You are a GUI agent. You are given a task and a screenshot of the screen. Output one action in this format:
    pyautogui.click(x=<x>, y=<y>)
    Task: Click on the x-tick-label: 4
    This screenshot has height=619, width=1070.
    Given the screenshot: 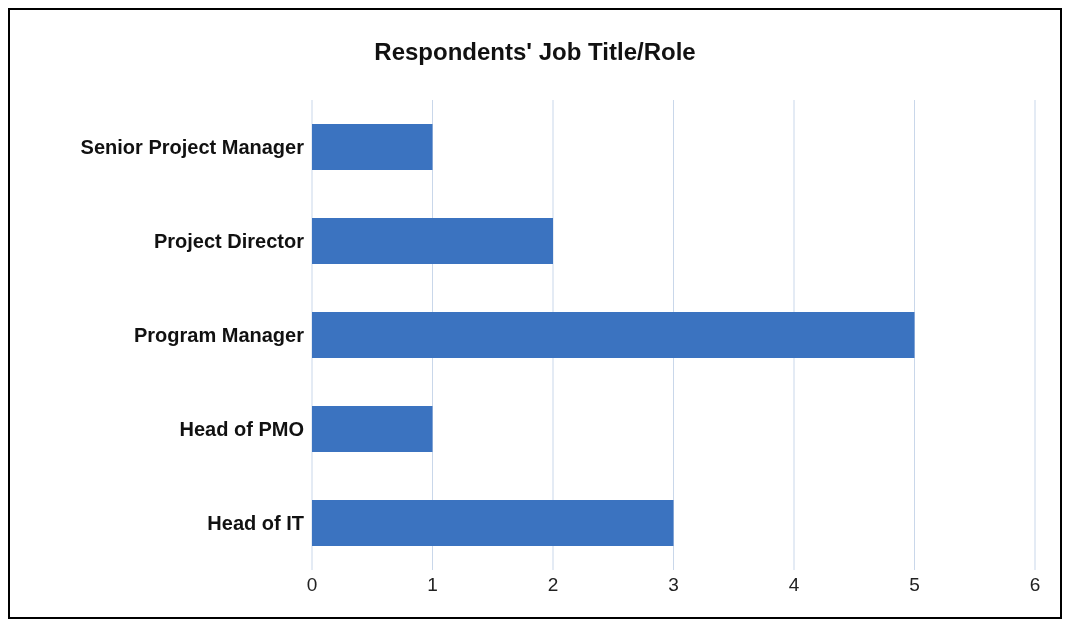 What is the action you would take?
    pyautogui.click(x=794, y=585)
    